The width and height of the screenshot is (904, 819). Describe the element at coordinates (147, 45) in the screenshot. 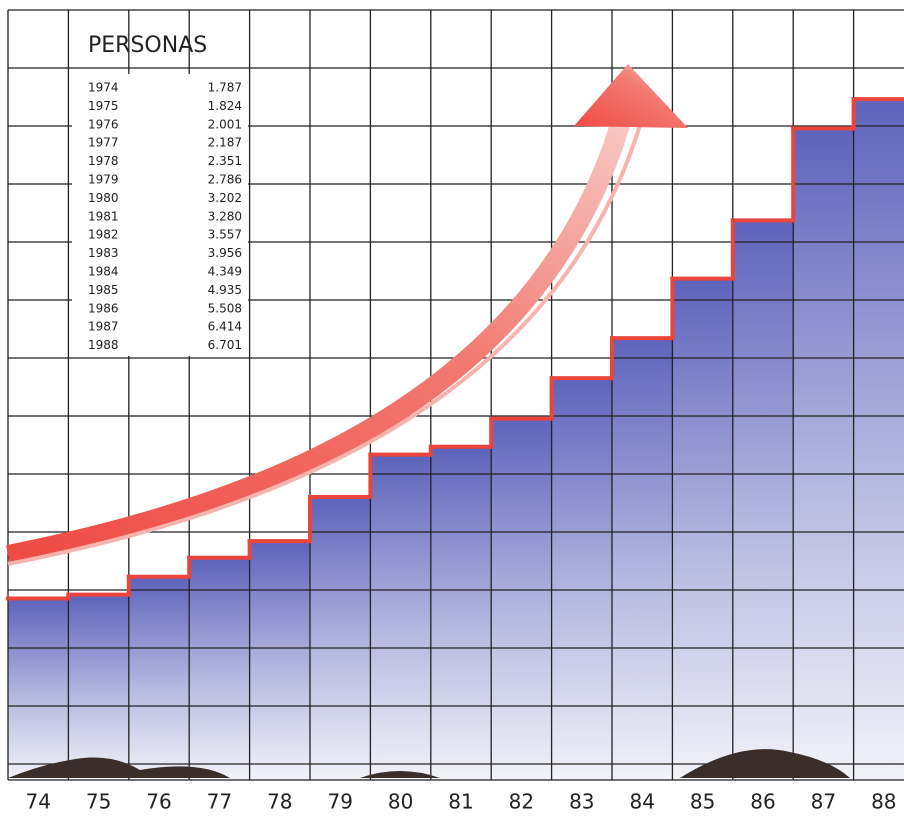

I see `chart-title: PERSONAS` at that location.